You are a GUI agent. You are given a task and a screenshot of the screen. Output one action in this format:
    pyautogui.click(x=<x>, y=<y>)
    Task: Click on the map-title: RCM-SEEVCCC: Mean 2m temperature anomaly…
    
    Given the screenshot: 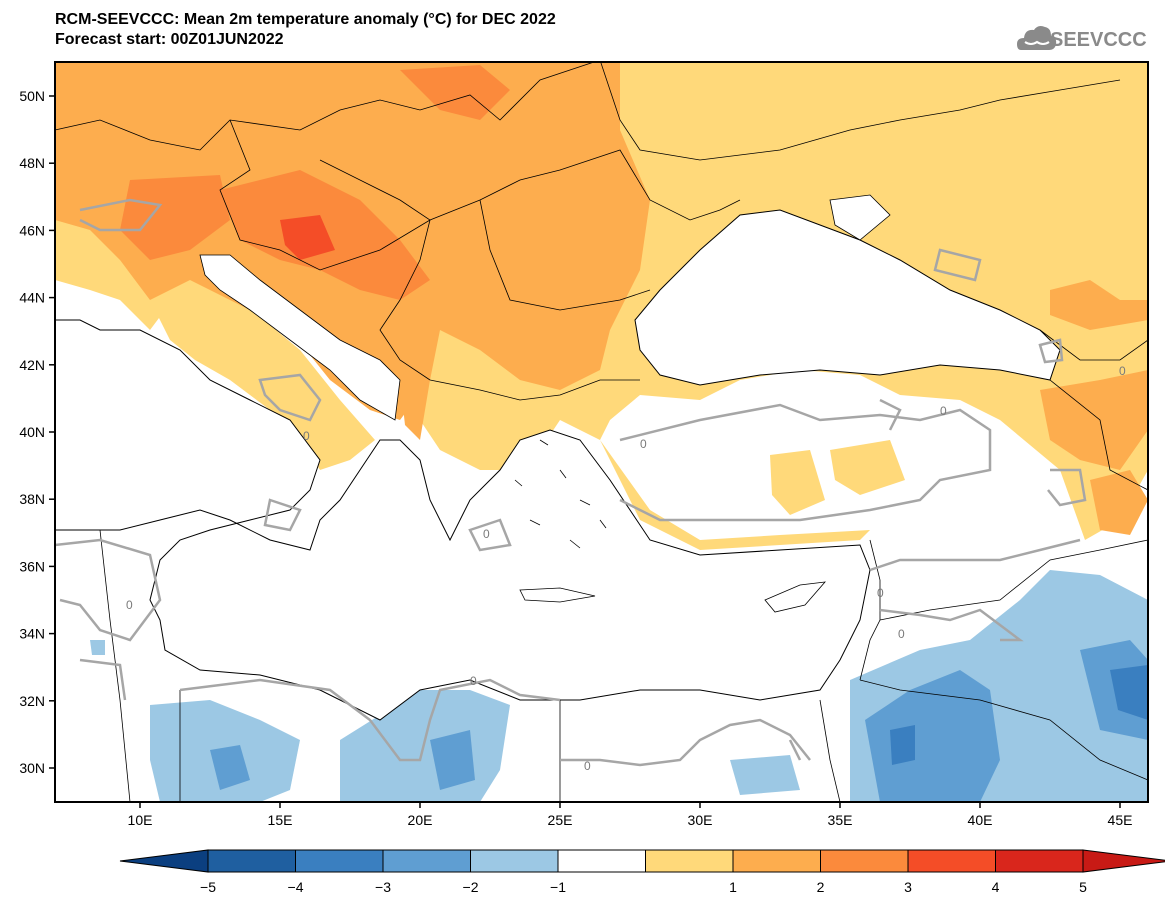 What is the action you would take?
    pyautogui.click(x=305, y=19)
    